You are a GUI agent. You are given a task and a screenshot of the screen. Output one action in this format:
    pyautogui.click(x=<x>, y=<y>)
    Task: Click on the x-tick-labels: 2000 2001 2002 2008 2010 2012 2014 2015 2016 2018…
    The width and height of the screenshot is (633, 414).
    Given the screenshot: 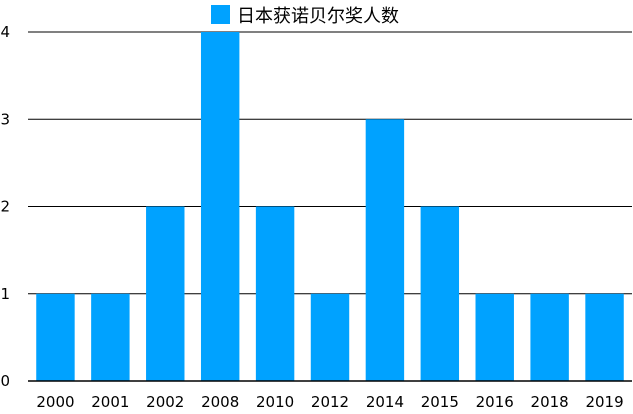 What is the action you would take?
    pyautogui.click(x=329, y=402)
    